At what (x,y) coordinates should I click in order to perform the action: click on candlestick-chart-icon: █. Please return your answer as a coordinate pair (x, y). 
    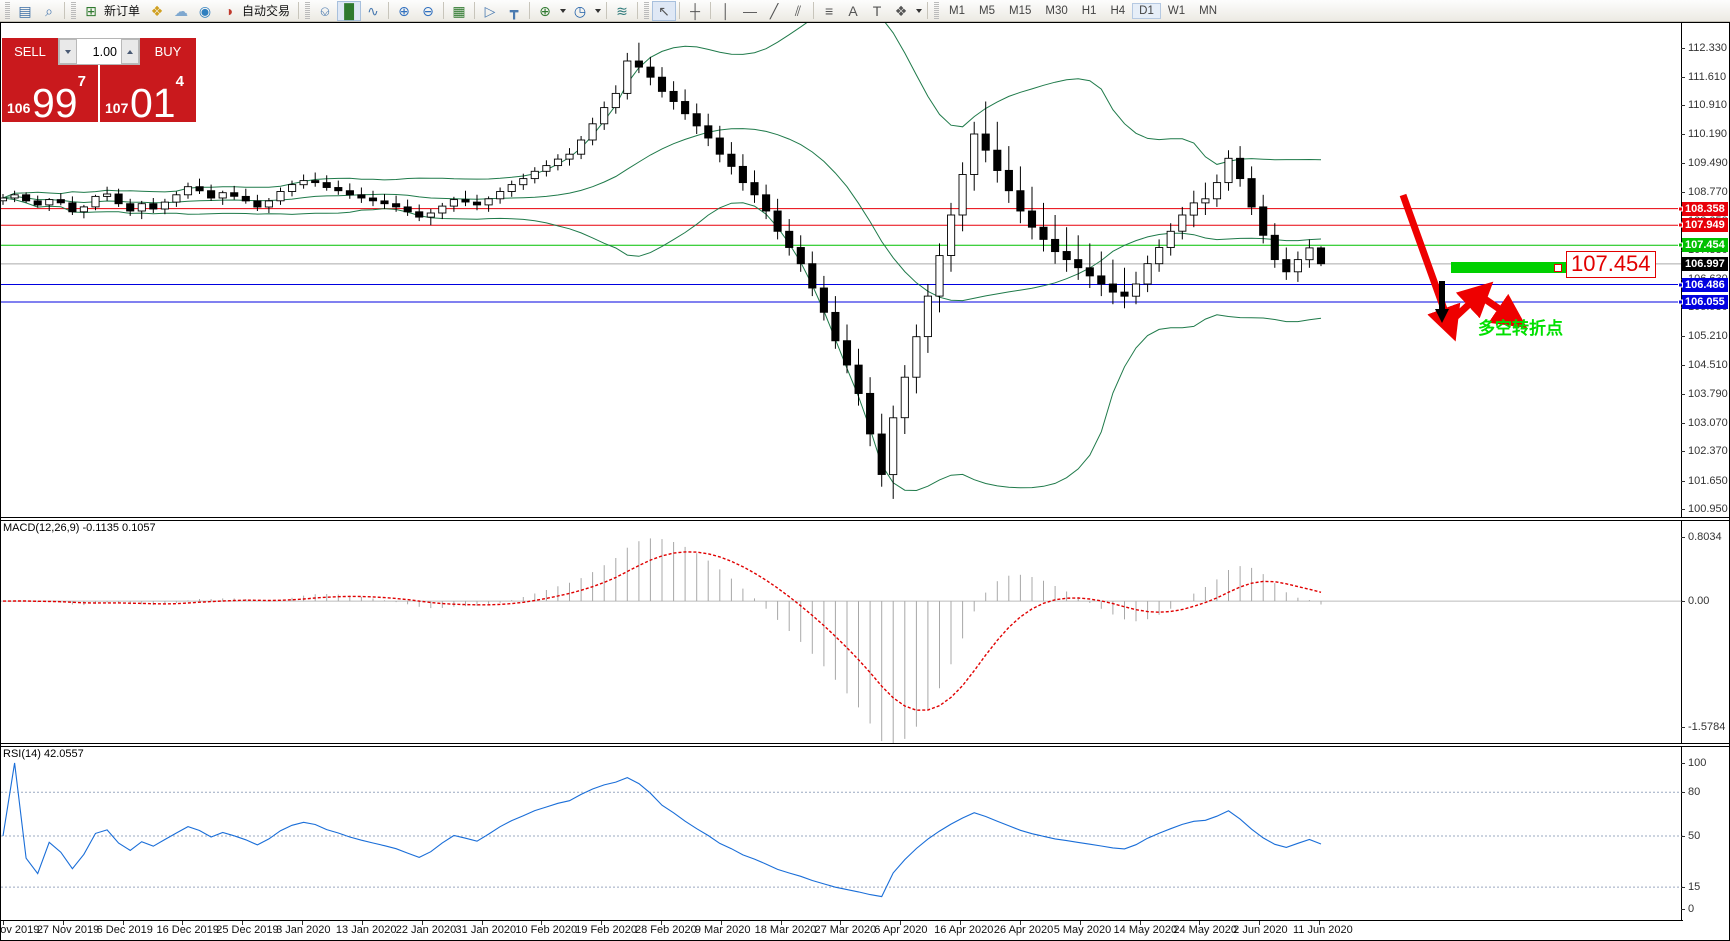
    Looking at the image, I should click on (349, 10).